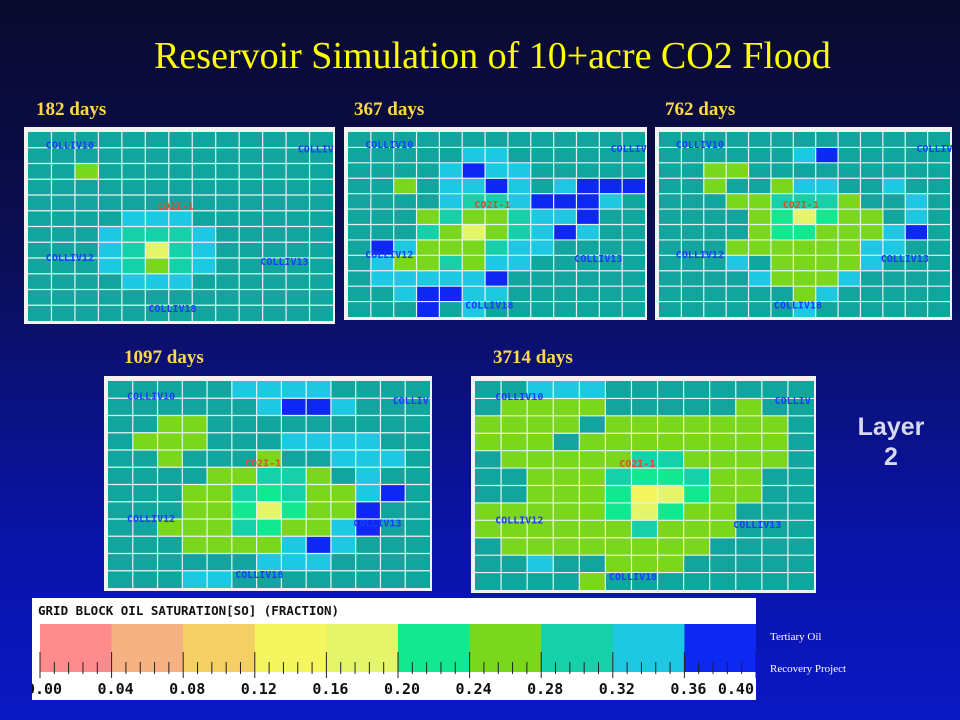 This screenshot has width=960, height=720. Describe the element at coordinates (891, 457) in the screenshot. I see `layer-label-line2: 2` at that location.